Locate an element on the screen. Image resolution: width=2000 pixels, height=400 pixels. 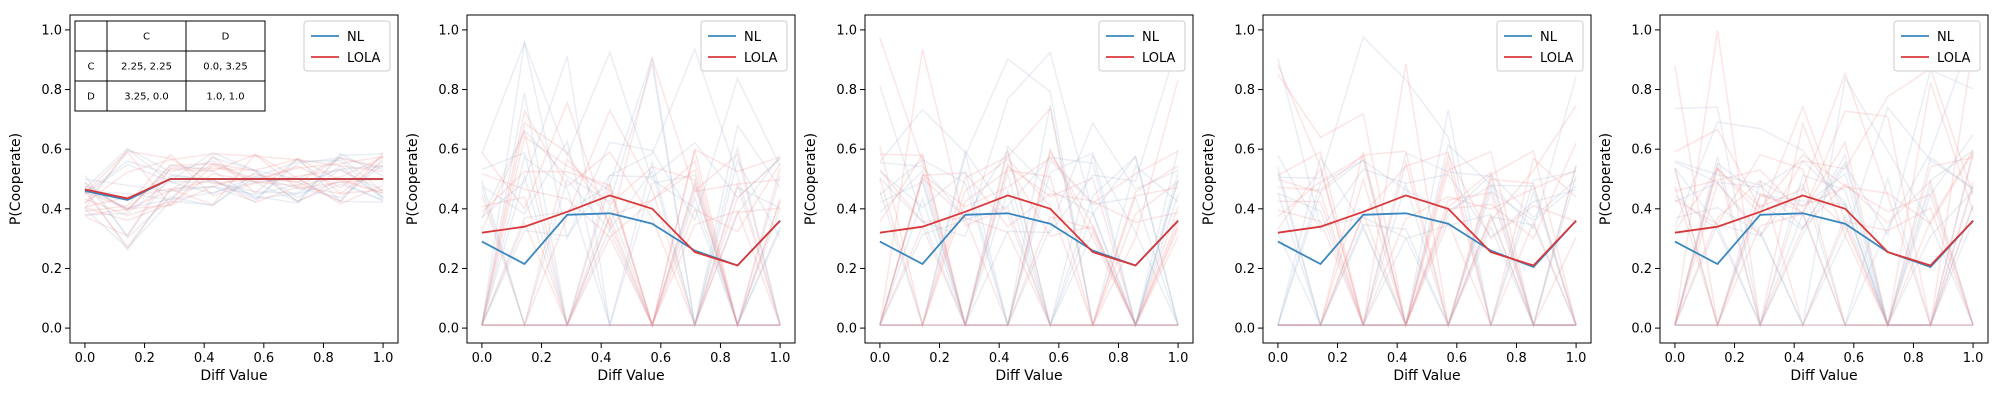
legend-box is located at coordinates (1540, 46).